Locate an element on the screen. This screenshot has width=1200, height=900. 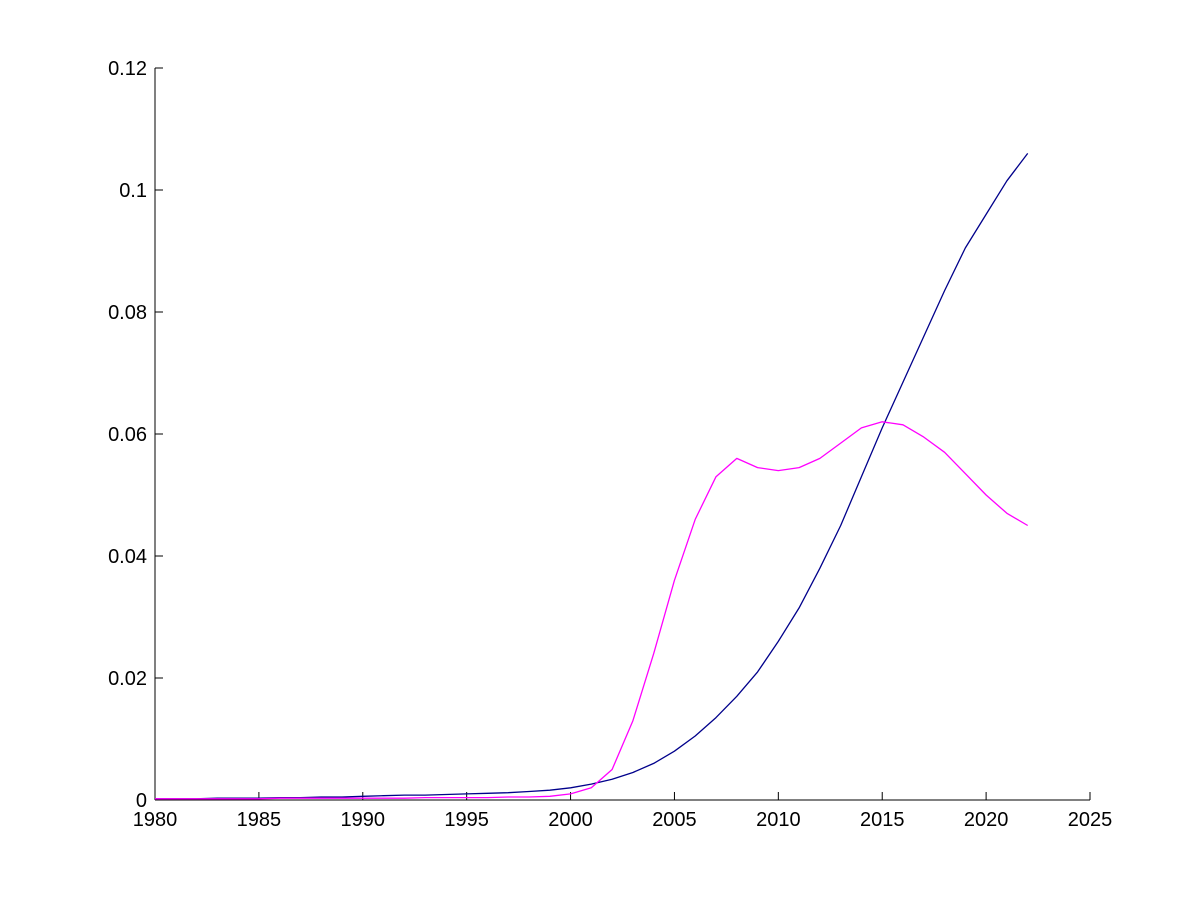
y-tick-label: 0.04 is located at coordinates (127, 557).